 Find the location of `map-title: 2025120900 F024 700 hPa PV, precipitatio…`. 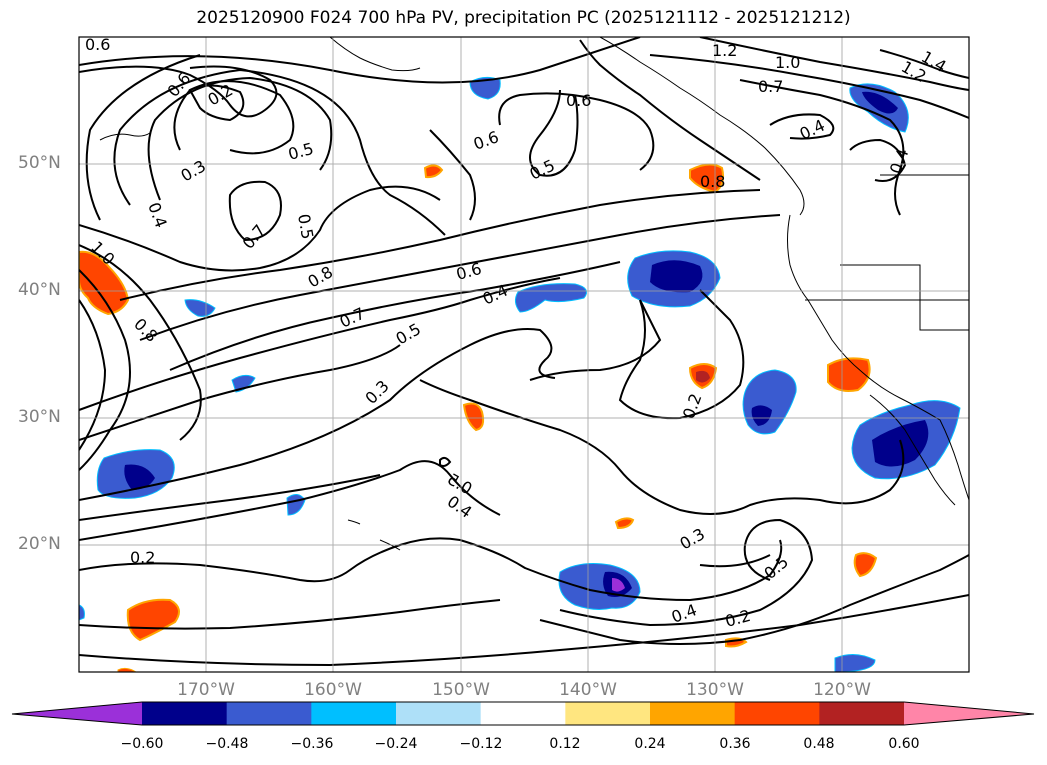

map-title: 2025120900 F024 700 hPa PV, precipitatio… is located at coordinates (523, 18).